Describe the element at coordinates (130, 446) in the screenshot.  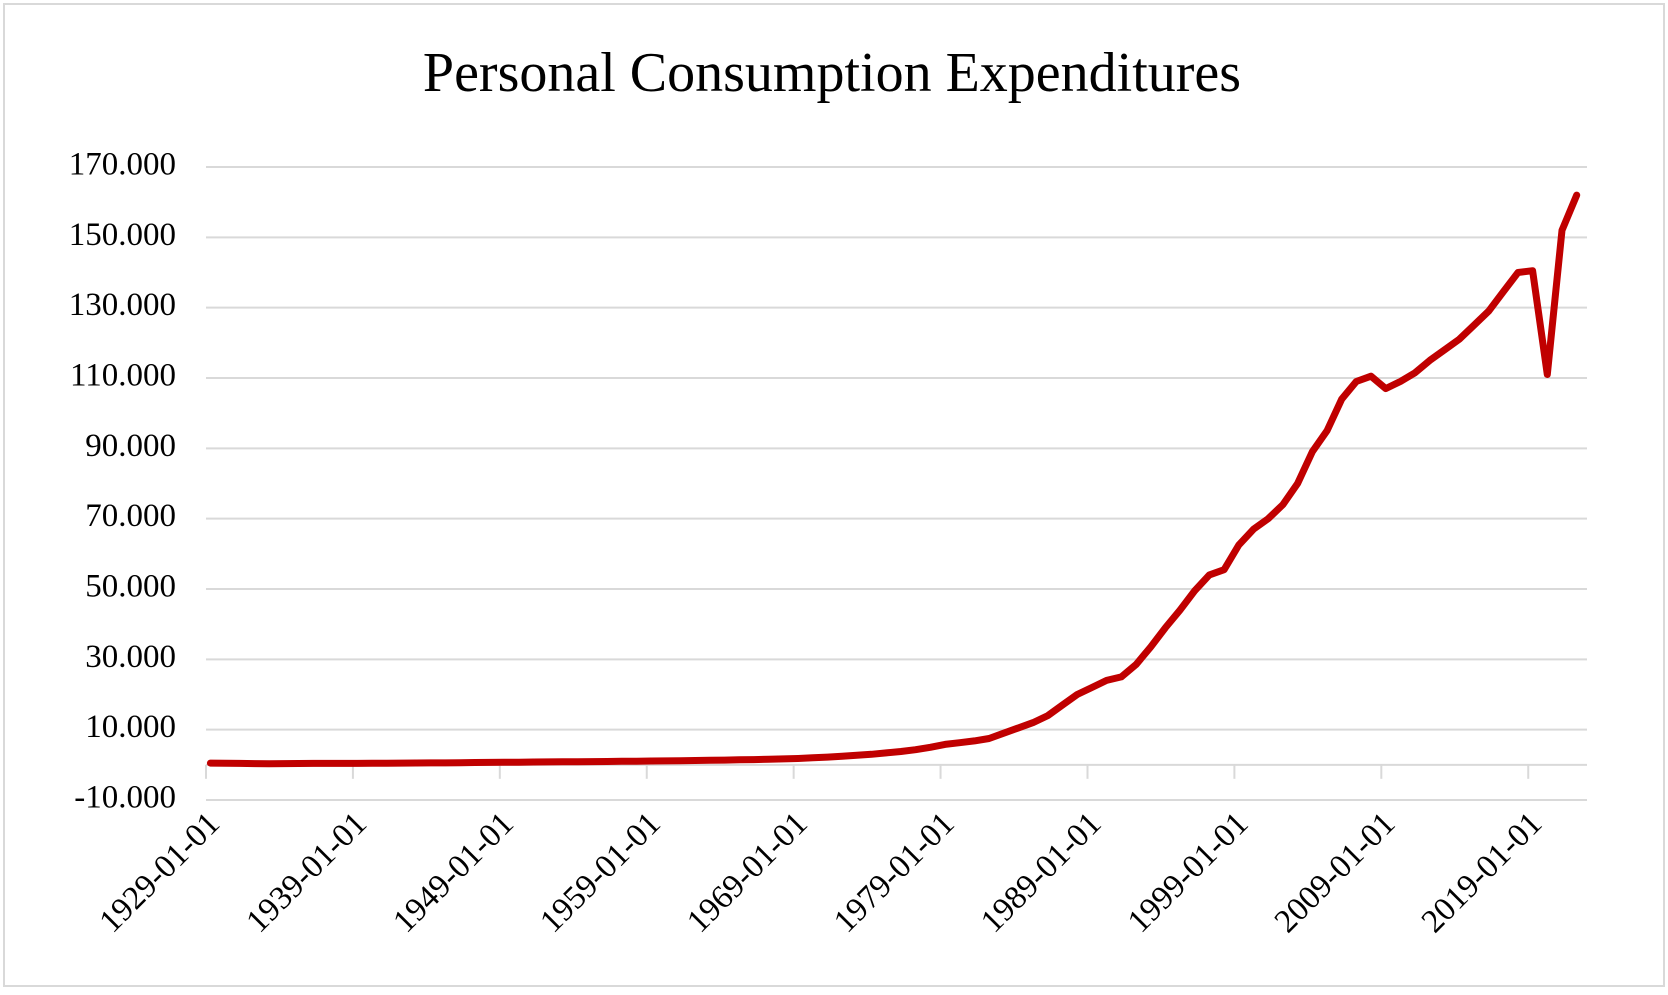
I see `y-tick-label: 90.000` at that location.